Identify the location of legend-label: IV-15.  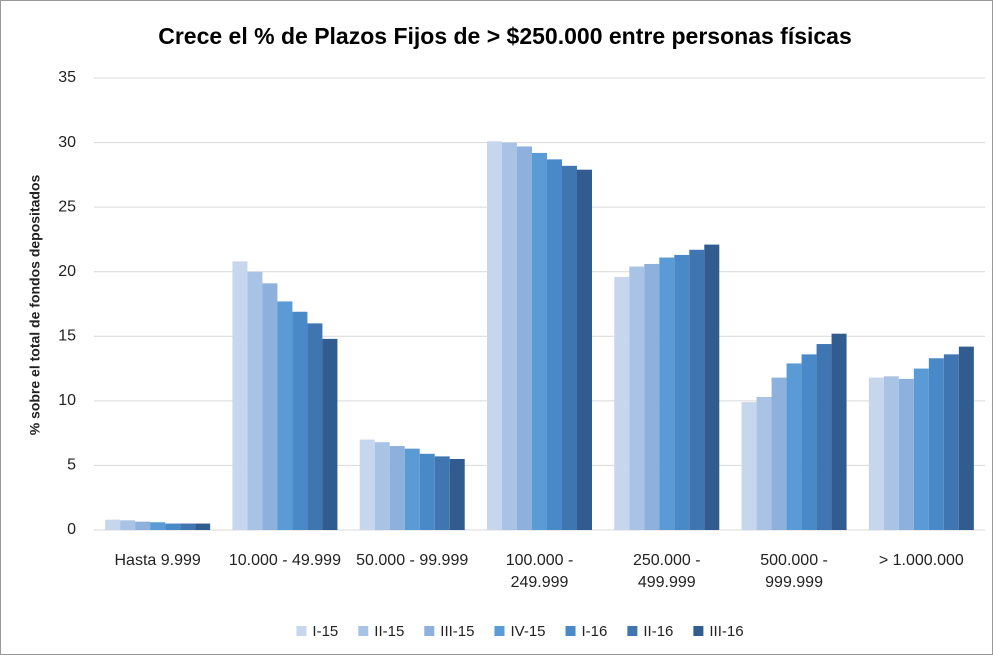
(527, 631).